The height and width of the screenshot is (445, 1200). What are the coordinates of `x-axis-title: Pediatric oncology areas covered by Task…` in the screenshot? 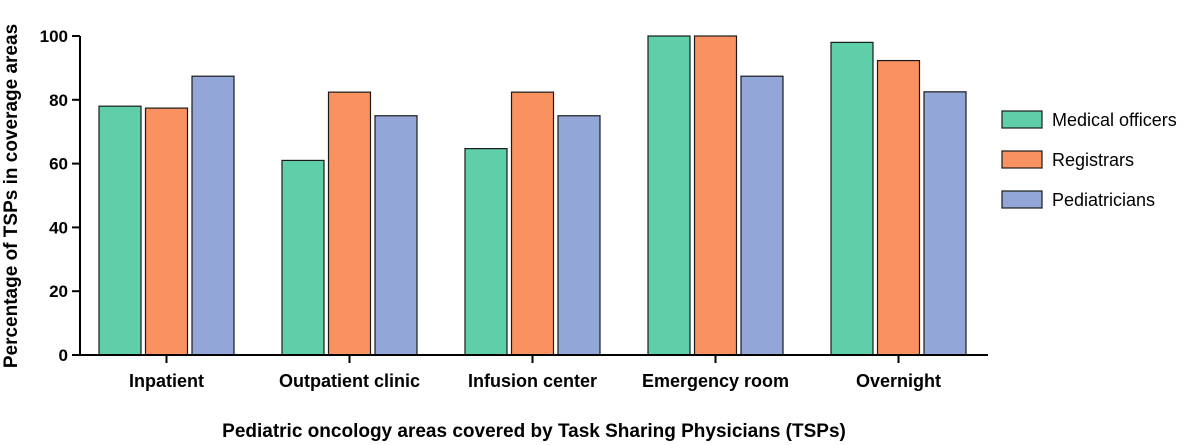 It's located at (534, 431).